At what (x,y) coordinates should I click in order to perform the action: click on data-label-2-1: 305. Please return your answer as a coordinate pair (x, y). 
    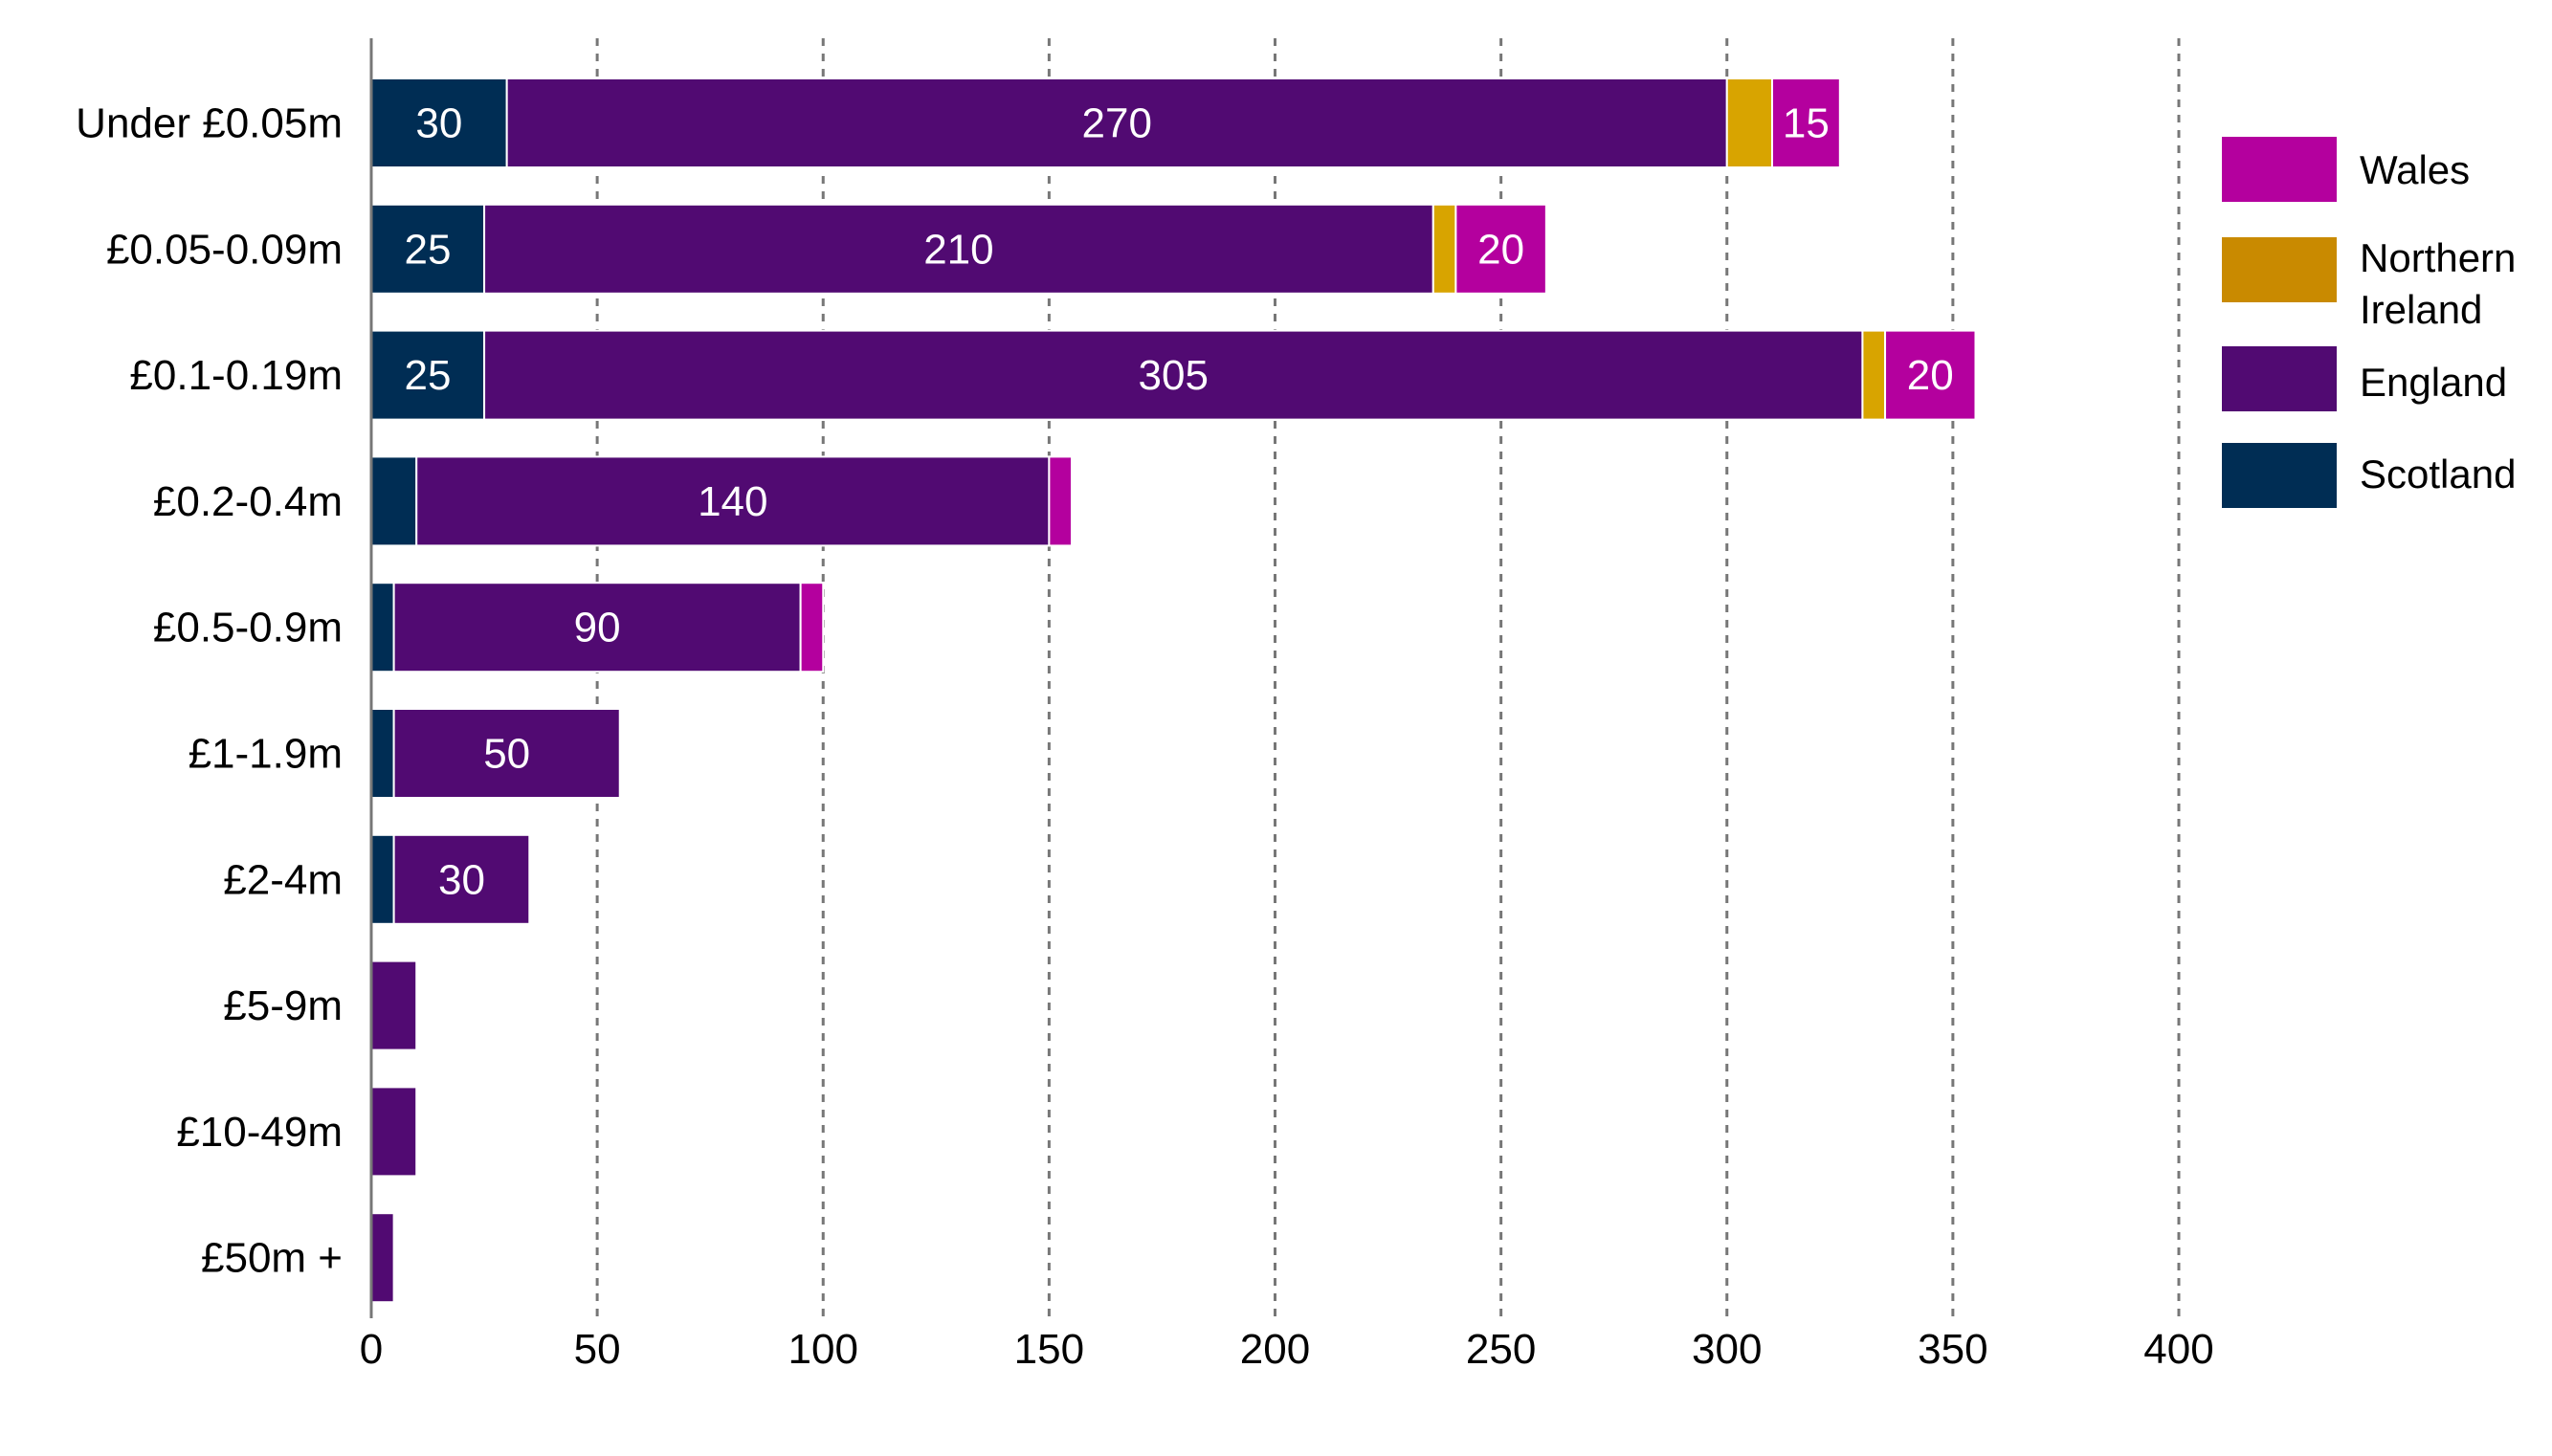
    Looking at the image, I should click on (1174, 376).